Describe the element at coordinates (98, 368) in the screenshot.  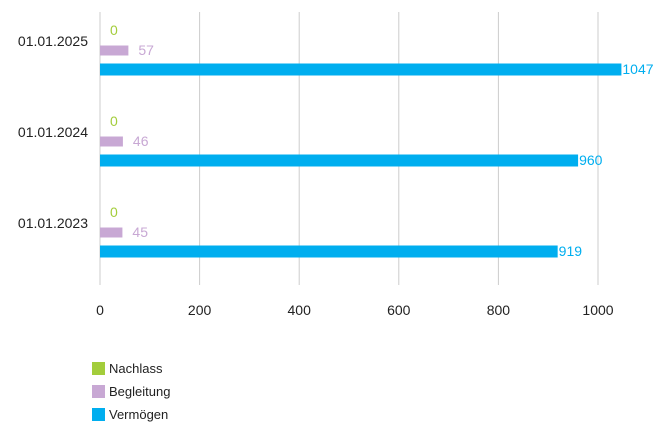
I see `legend-swatch-nachlass` at that location.